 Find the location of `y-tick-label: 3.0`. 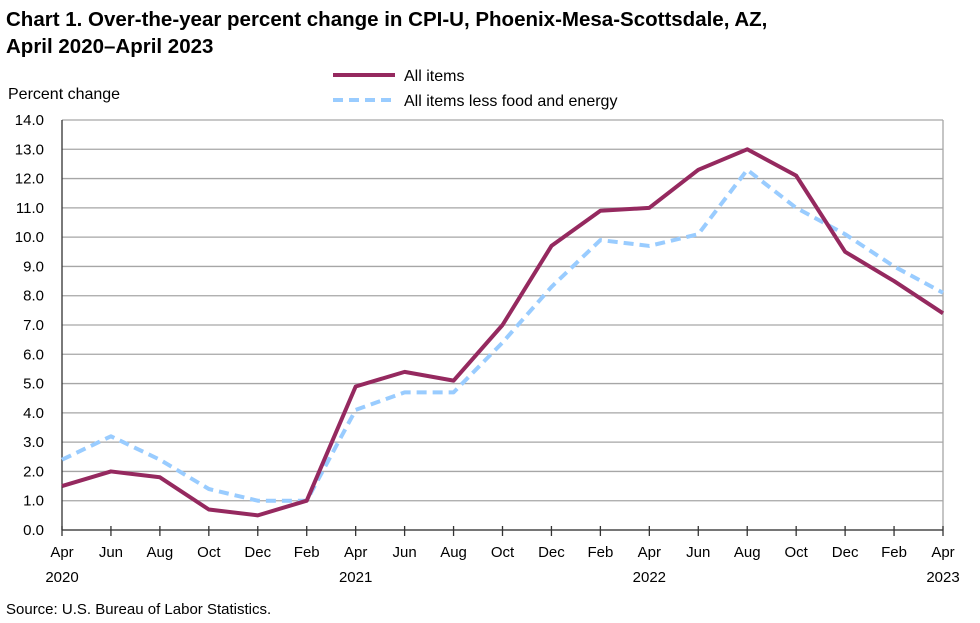

y-tick-label: 3.0 is located at coordinates (33, 442).